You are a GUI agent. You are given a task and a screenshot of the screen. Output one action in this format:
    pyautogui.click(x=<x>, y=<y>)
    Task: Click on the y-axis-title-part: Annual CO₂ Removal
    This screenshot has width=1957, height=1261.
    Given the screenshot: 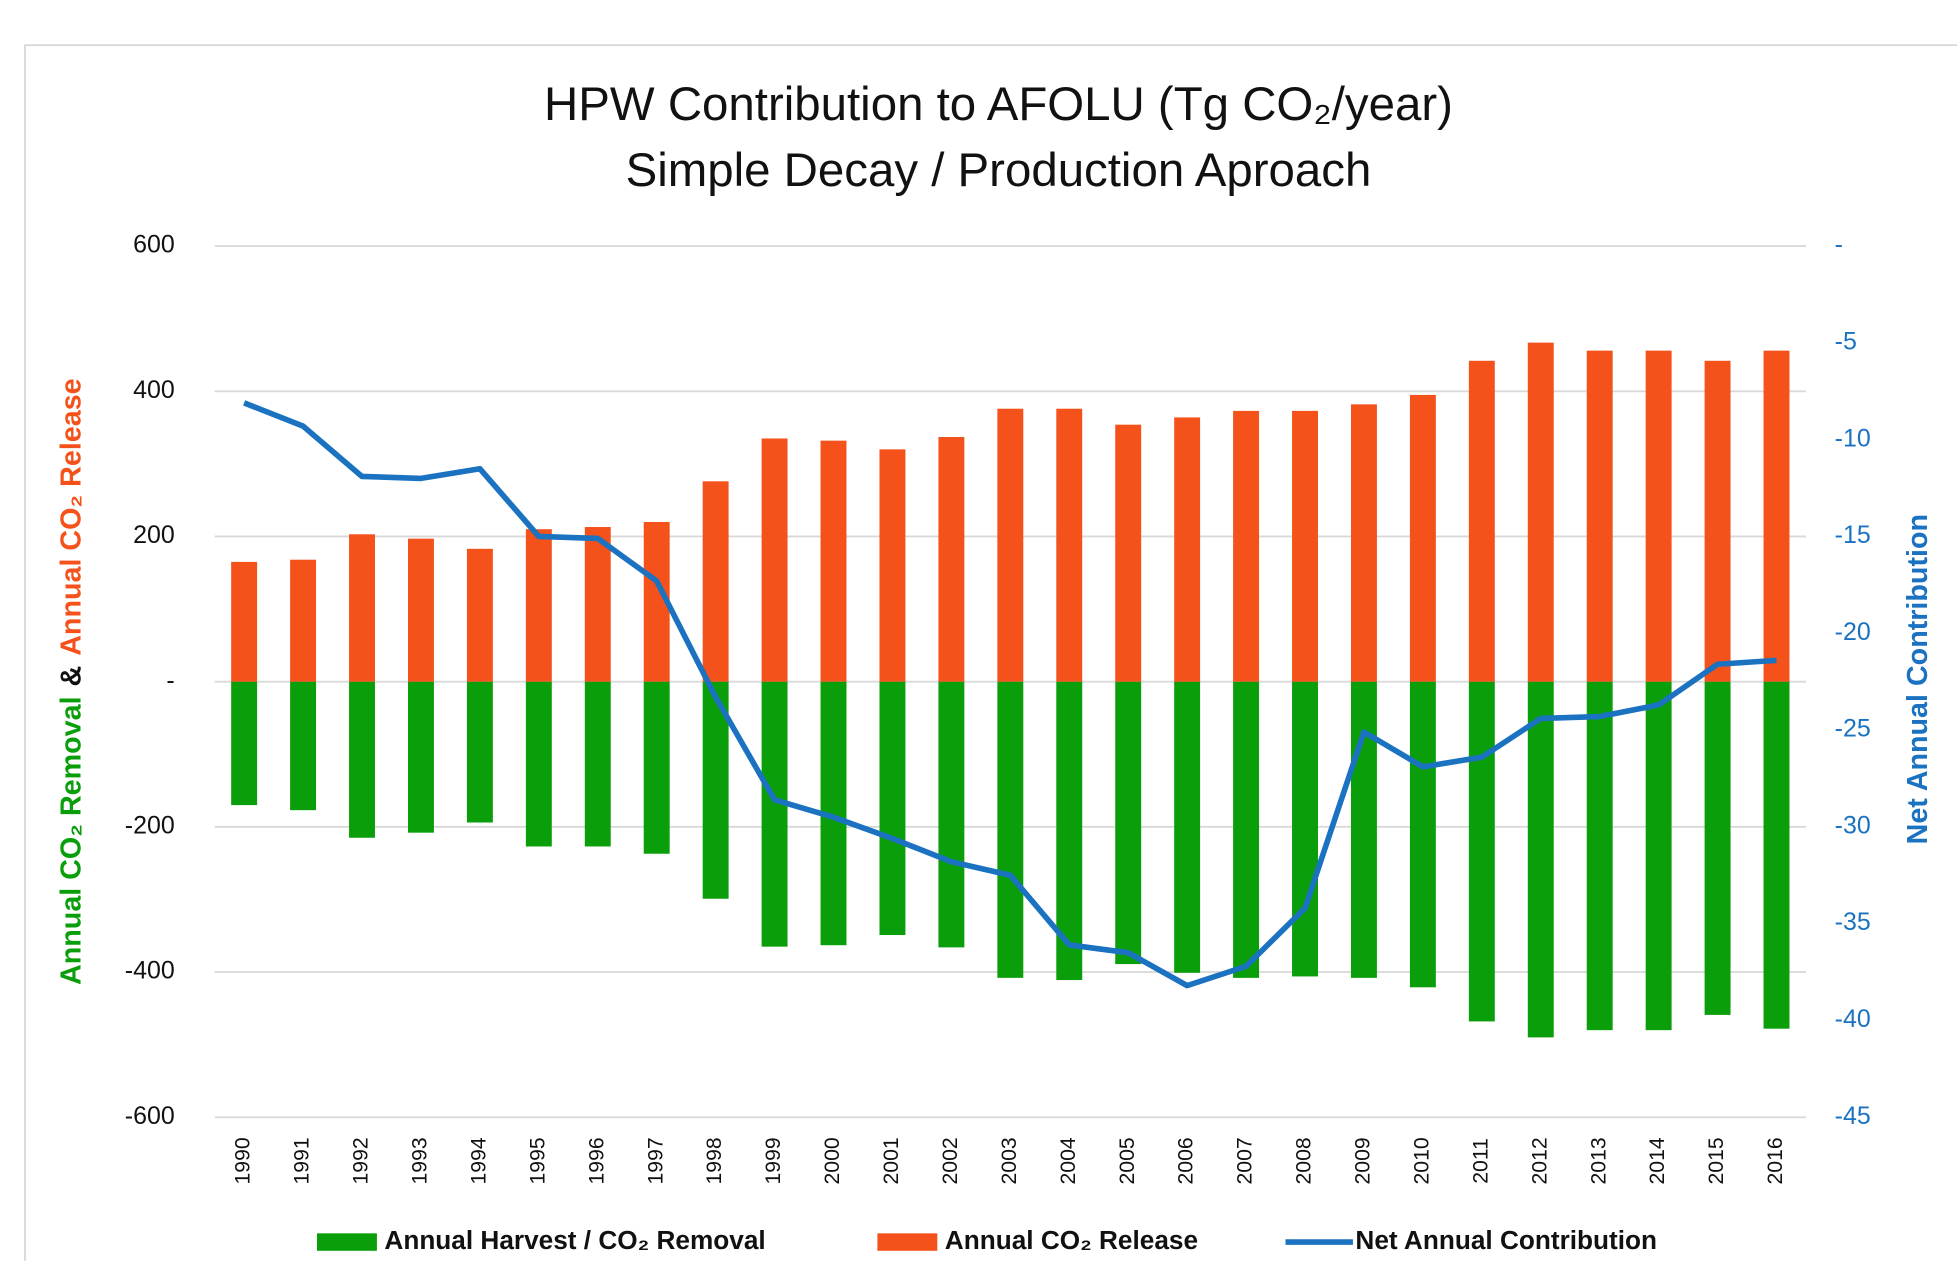 What is the action you would take?
    pyautogui.click(x=71, y=840)
    